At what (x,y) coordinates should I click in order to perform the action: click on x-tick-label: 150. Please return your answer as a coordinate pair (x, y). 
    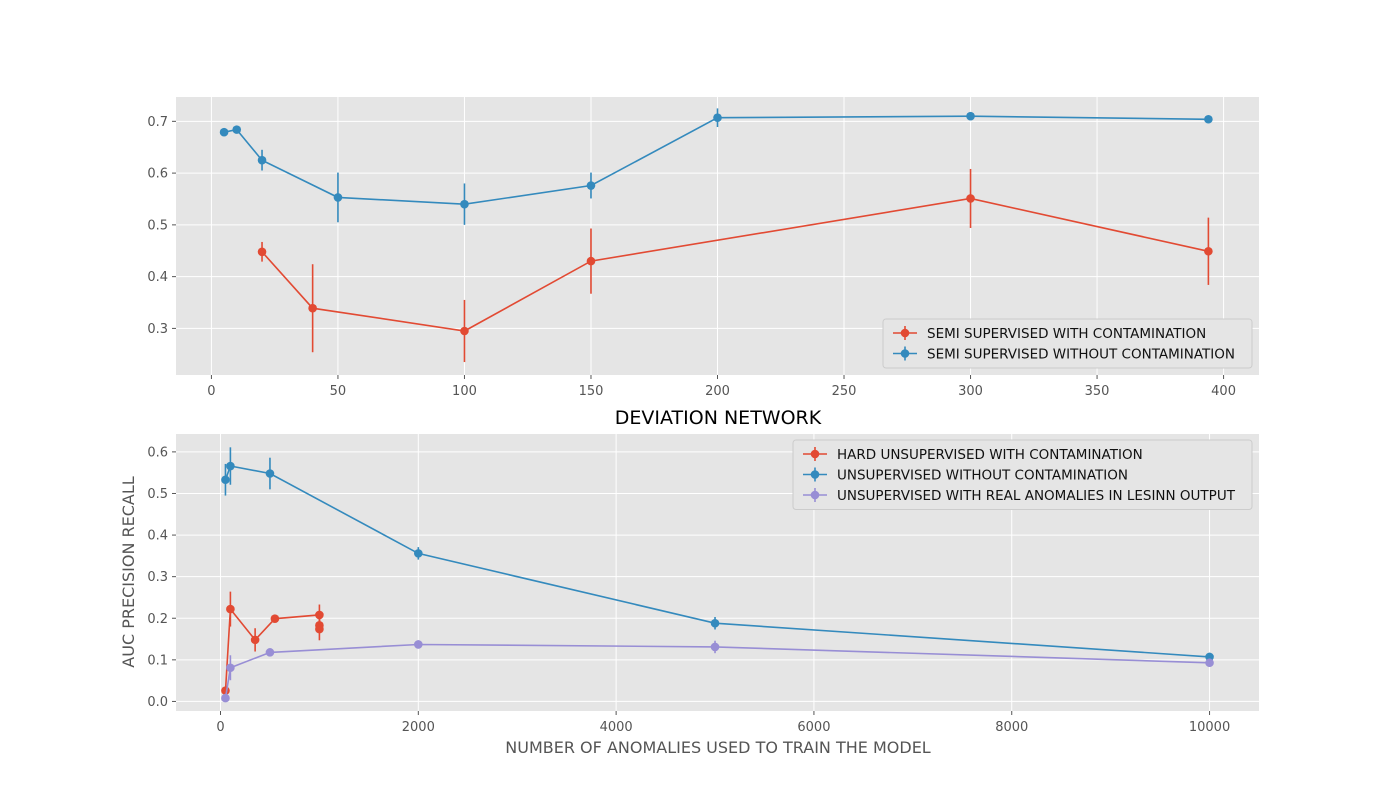
    Looking at the image, I should click on (591, 391).